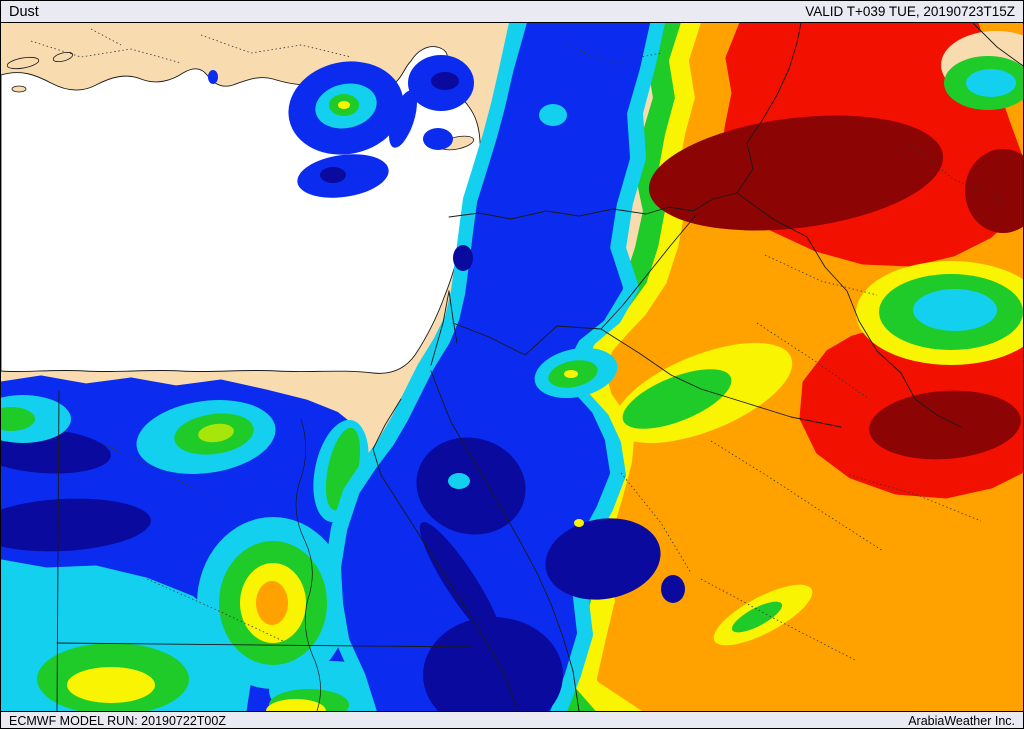 Image resolution: width=1024 pixels, height=729 pixels. I want to click on navy-core-nwsaudi, so click(603, 559).